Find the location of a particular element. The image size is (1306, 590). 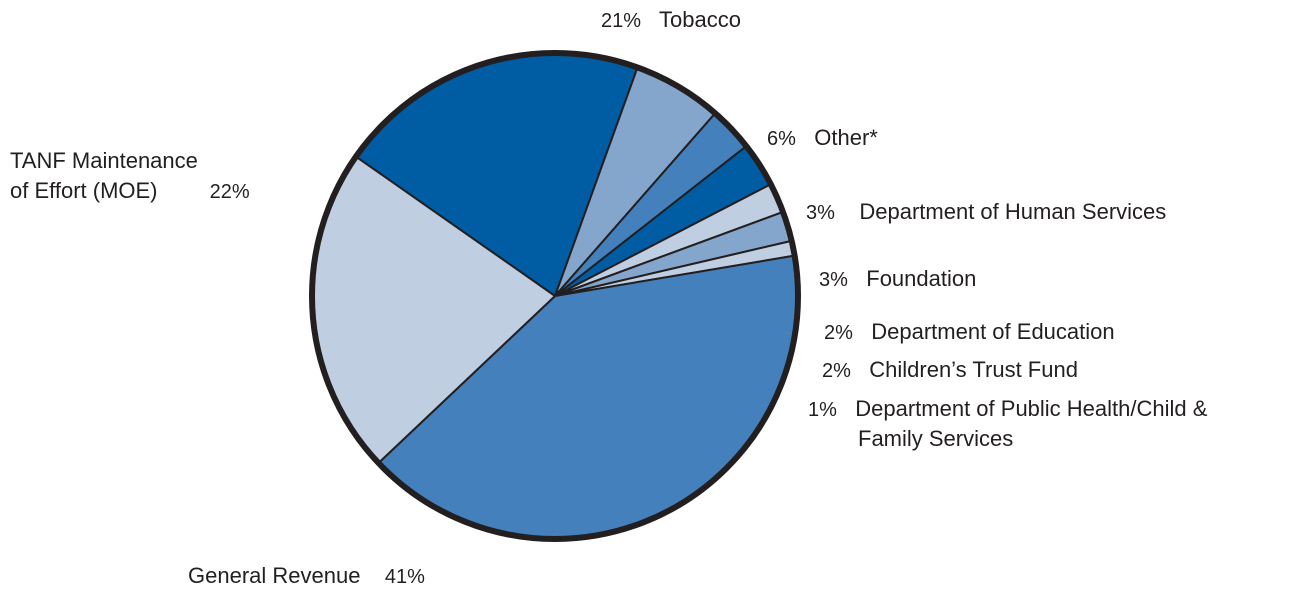

label-general-revenue: General Revenue 41% is located at coordinates (306, 576).